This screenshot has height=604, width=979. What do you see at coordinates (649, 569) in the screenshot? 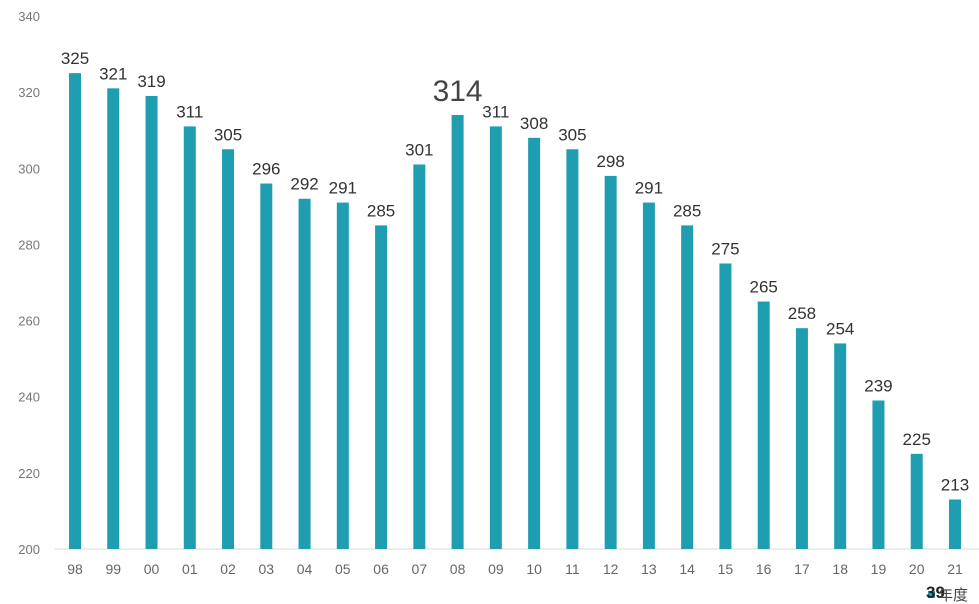
I see `x-tick-label: 13` at bounding box center [649, 569].